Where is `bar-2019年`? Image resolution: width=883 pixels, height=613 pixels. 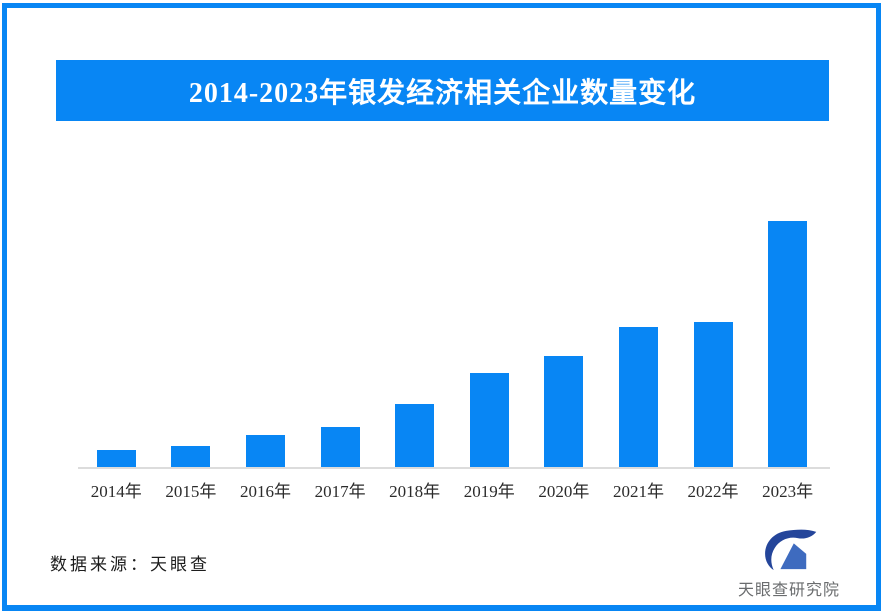
bar-2019年 is located at coordinates (489, 420).